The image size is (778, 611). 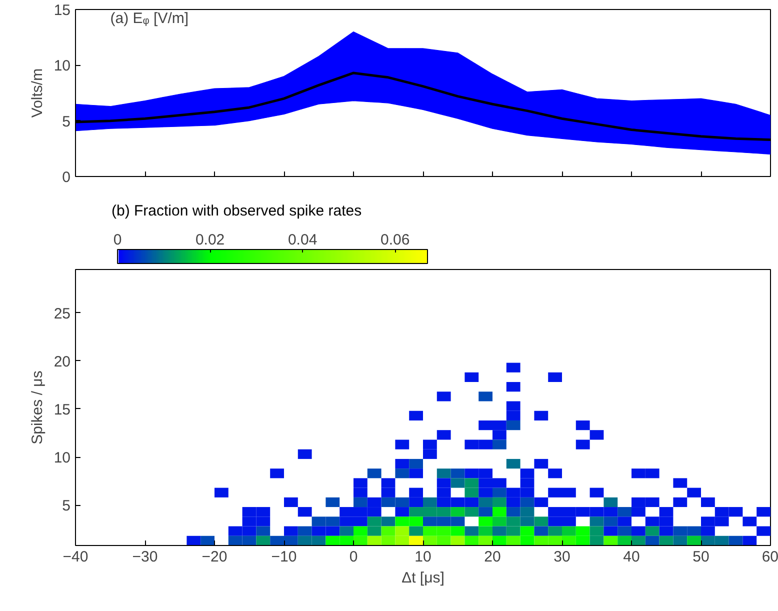 I want to click on y-tick-label: 0, so click(x=66, y=177).